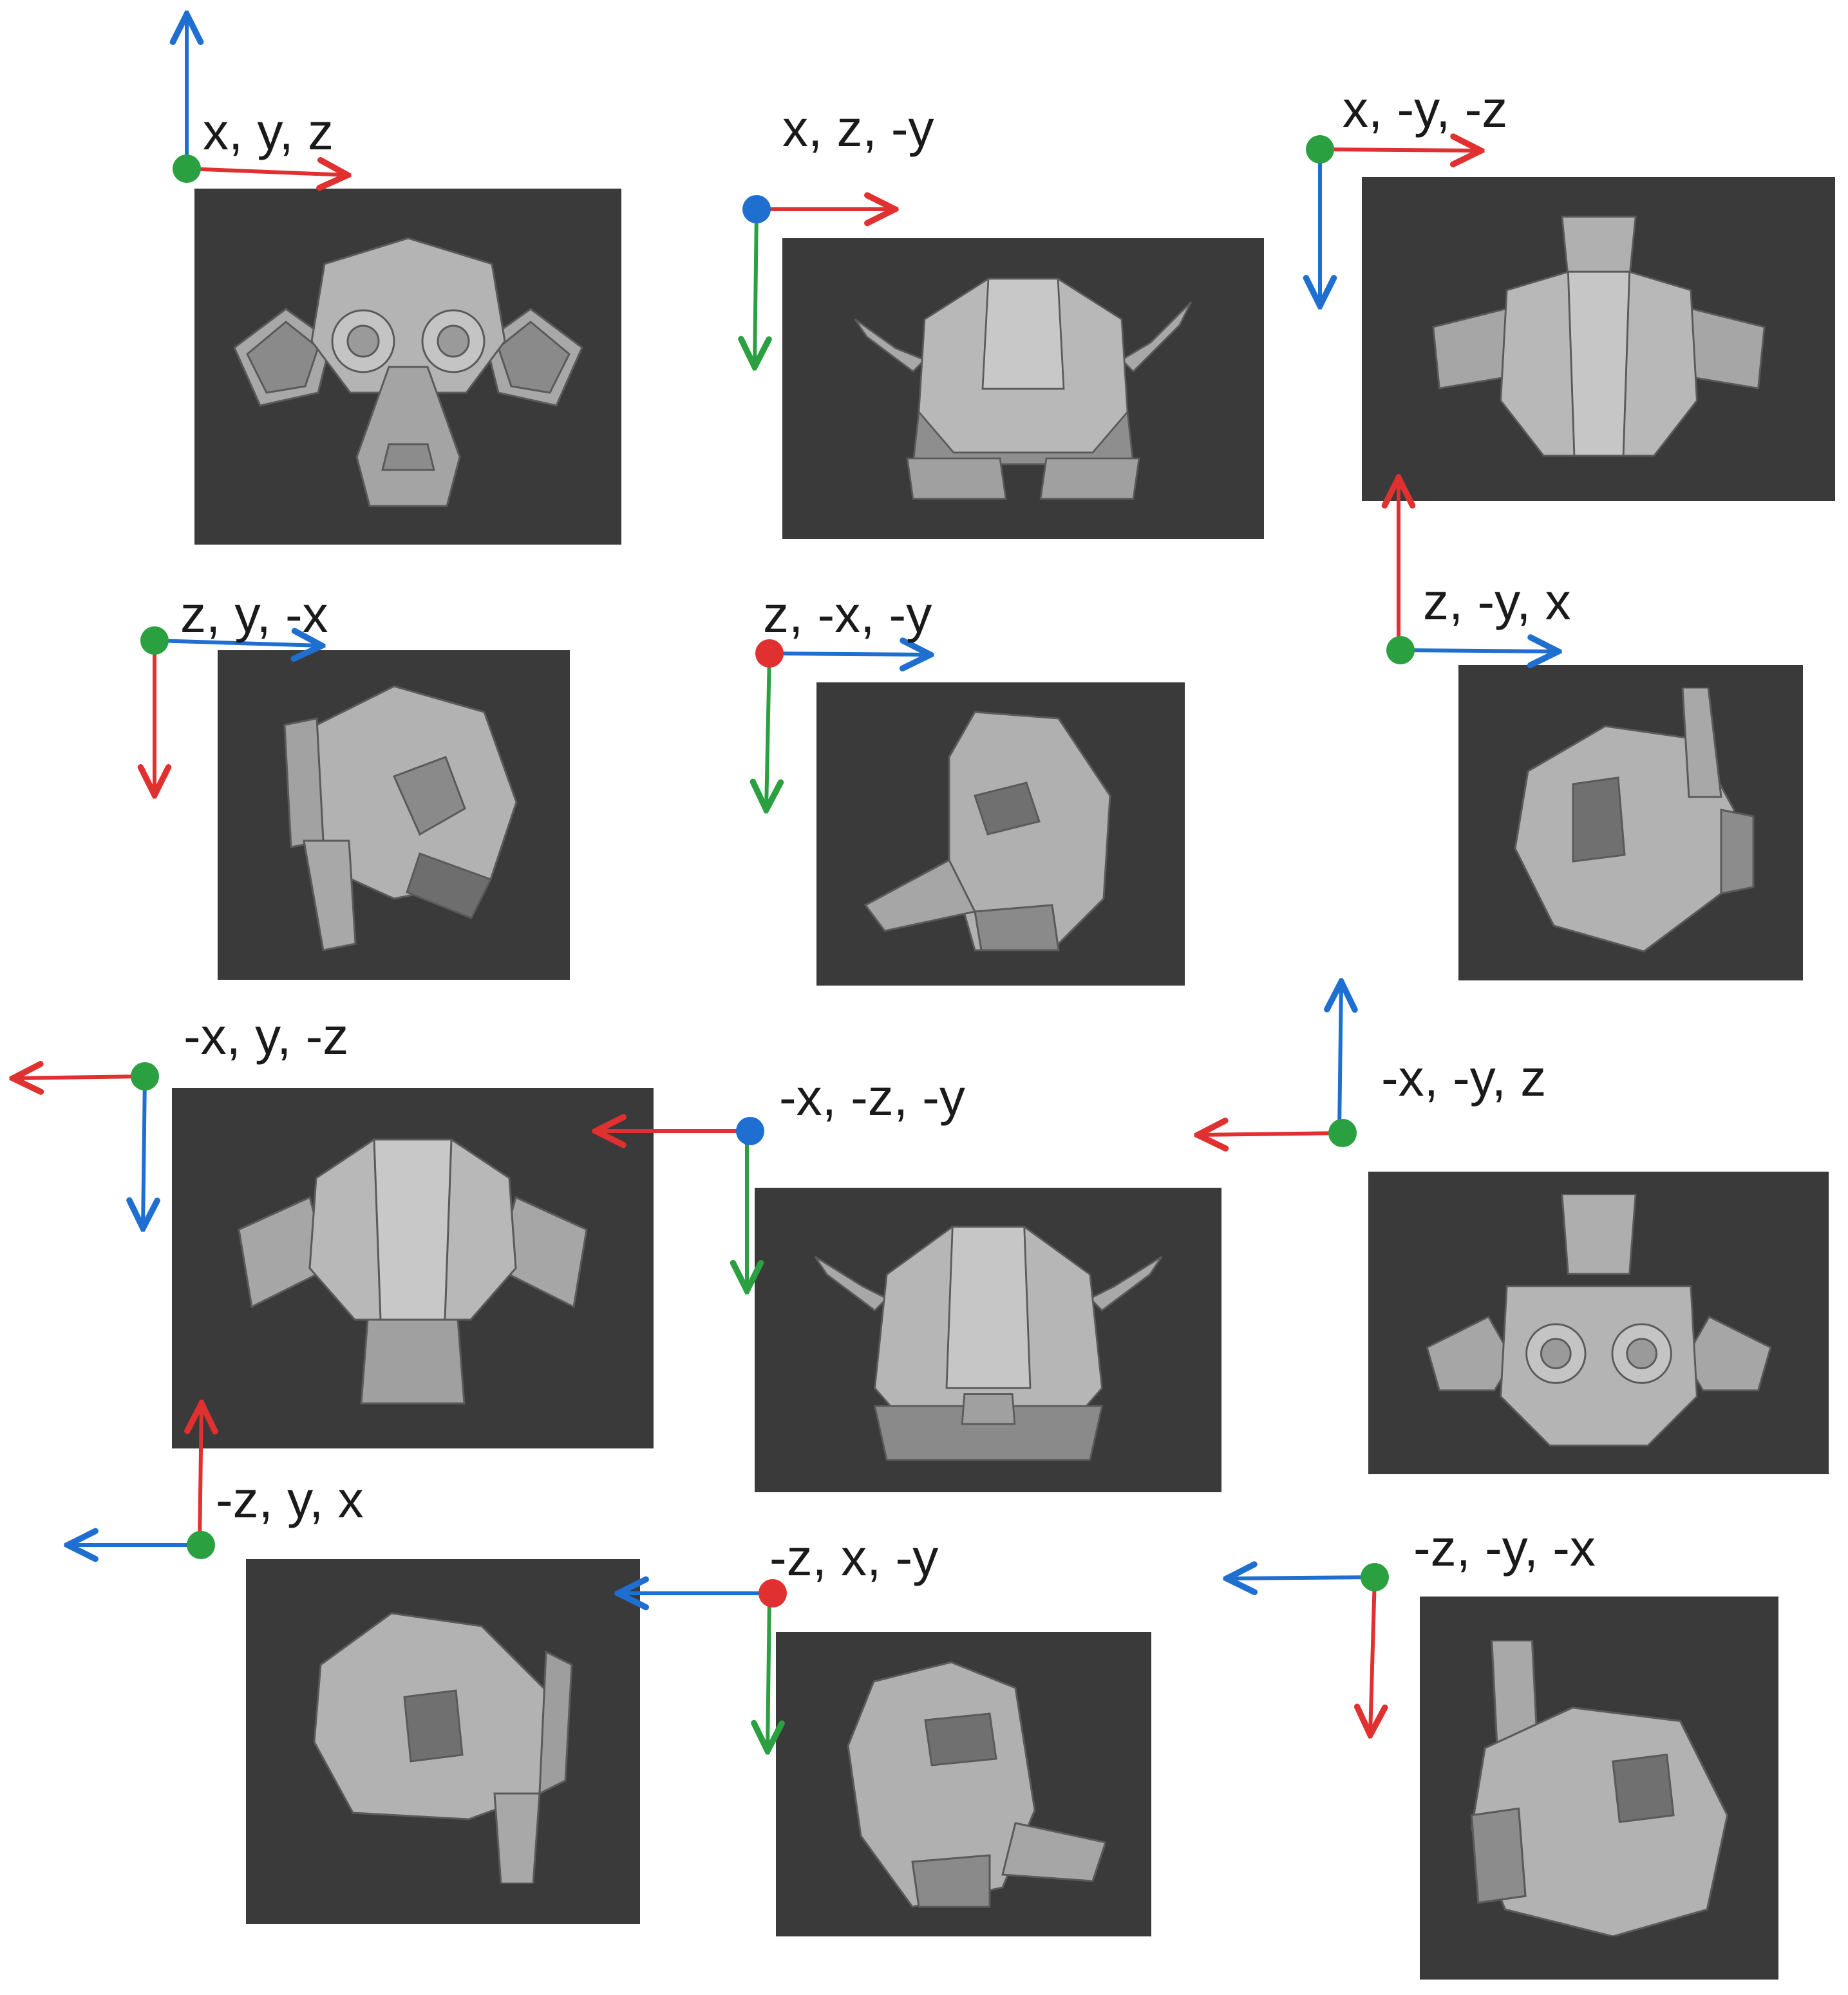 This screenshot has width=1848, height=1995. I want to click on monkey-head-front, so click(407, 372).